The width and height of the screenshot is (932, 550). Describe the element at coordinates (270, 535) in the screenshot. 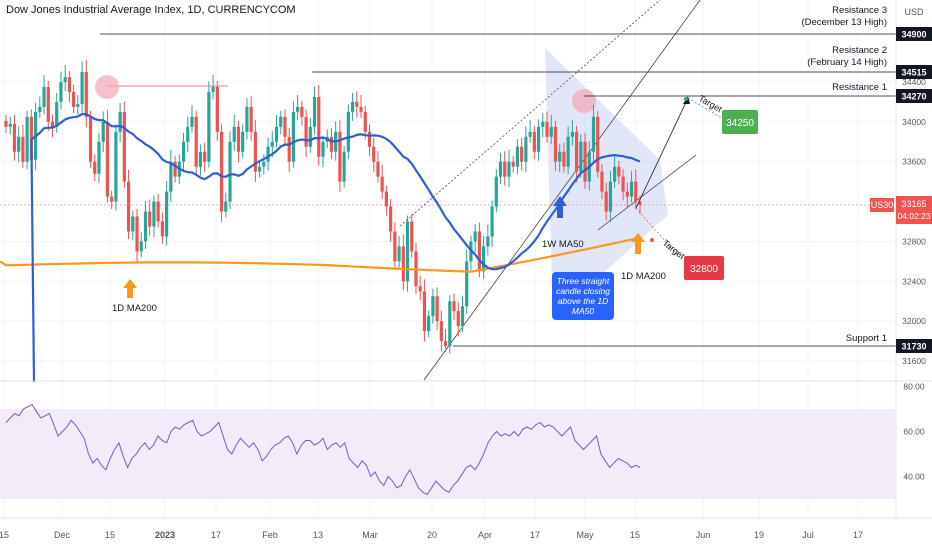

I see `time-tick-label: Feb` at that location.